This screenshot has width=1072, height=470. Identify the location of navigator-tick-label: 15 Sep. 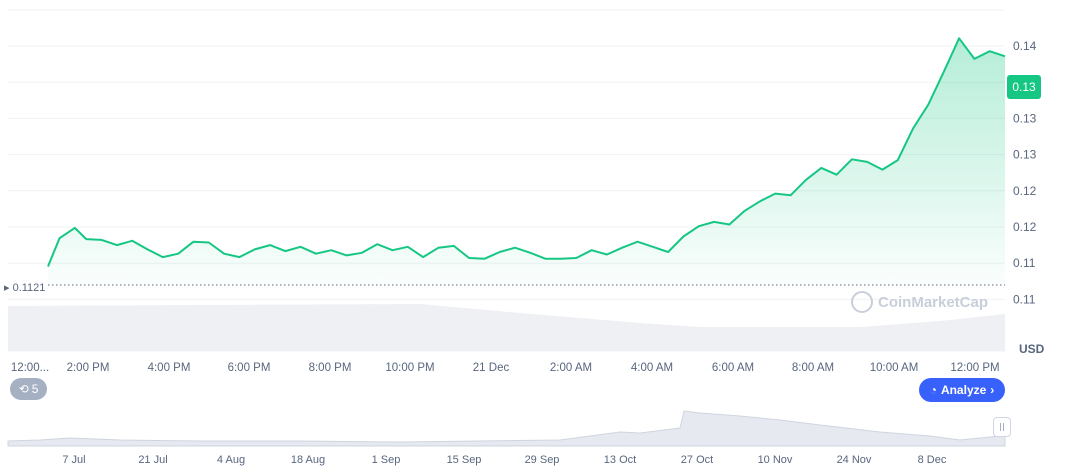
(464, 460).